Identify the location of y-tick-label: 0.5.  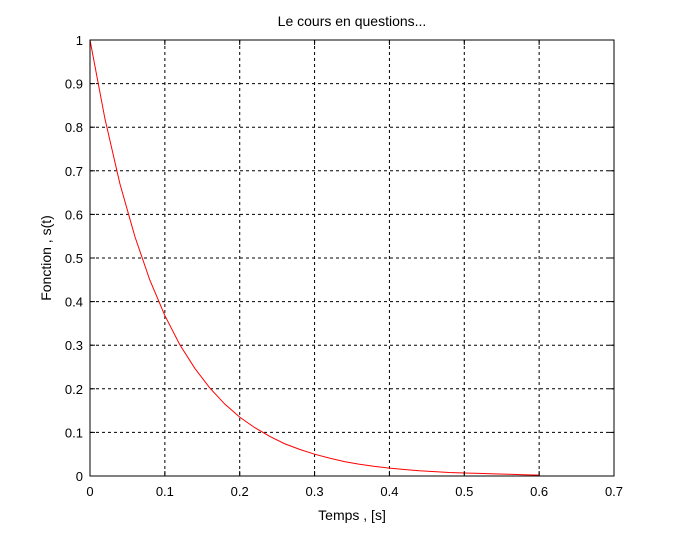
(74, 258).